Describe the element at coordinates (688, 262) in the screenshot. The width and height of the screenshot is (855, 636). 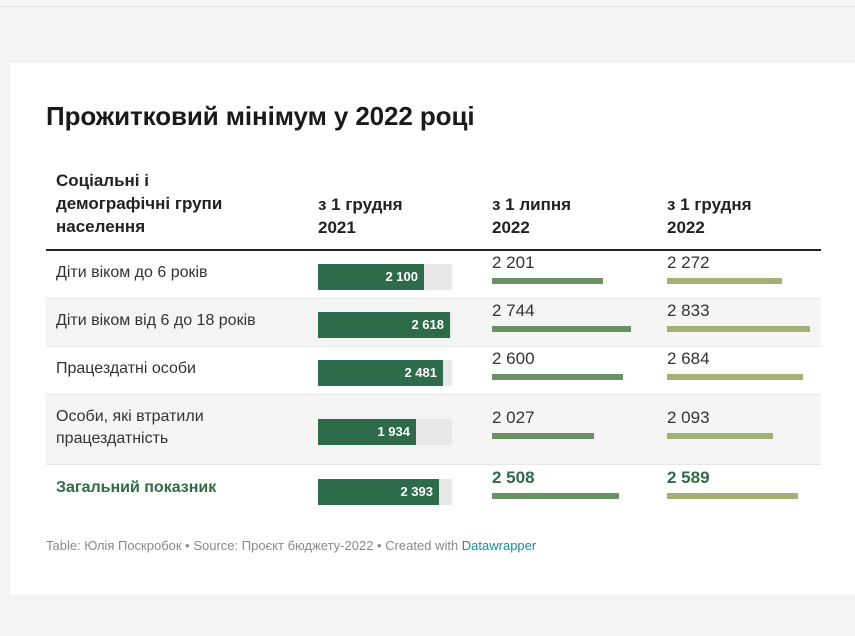
I see `value-dec-2022: 2 272` at that location.